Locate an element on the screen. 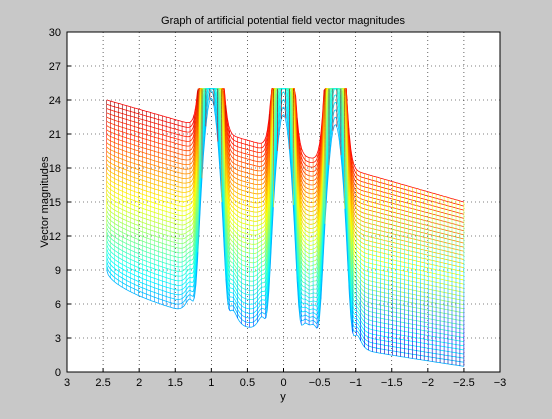 This screenshot has height=419, width=552. x-tick-label: −3 is located at coordinates (500, 383).